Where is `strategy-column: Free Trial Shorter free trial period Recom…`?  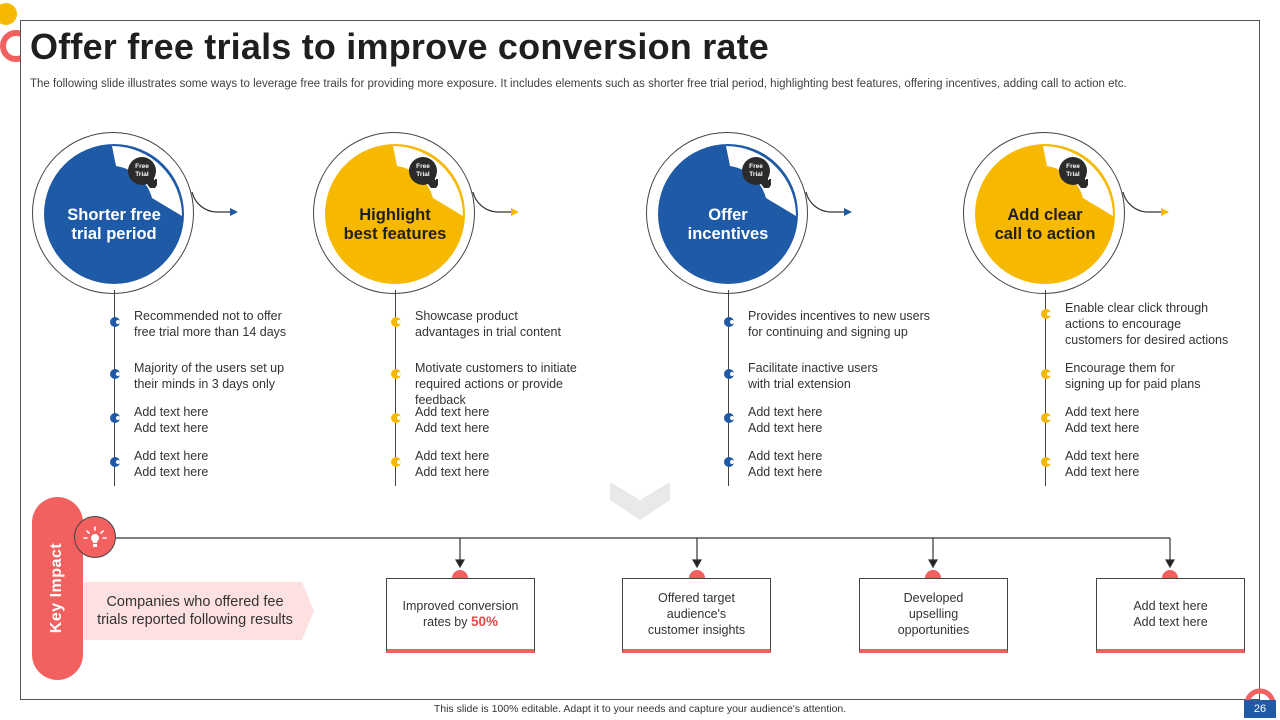 strategy-column: Free Trial Shorter free trial period Recom… is located at coordinates (162, 310).